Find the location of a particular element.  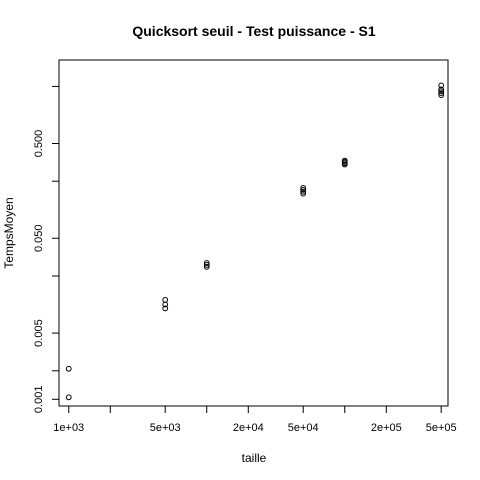

x-tick-label: 5e+05 is located at coordinates (441, 428).